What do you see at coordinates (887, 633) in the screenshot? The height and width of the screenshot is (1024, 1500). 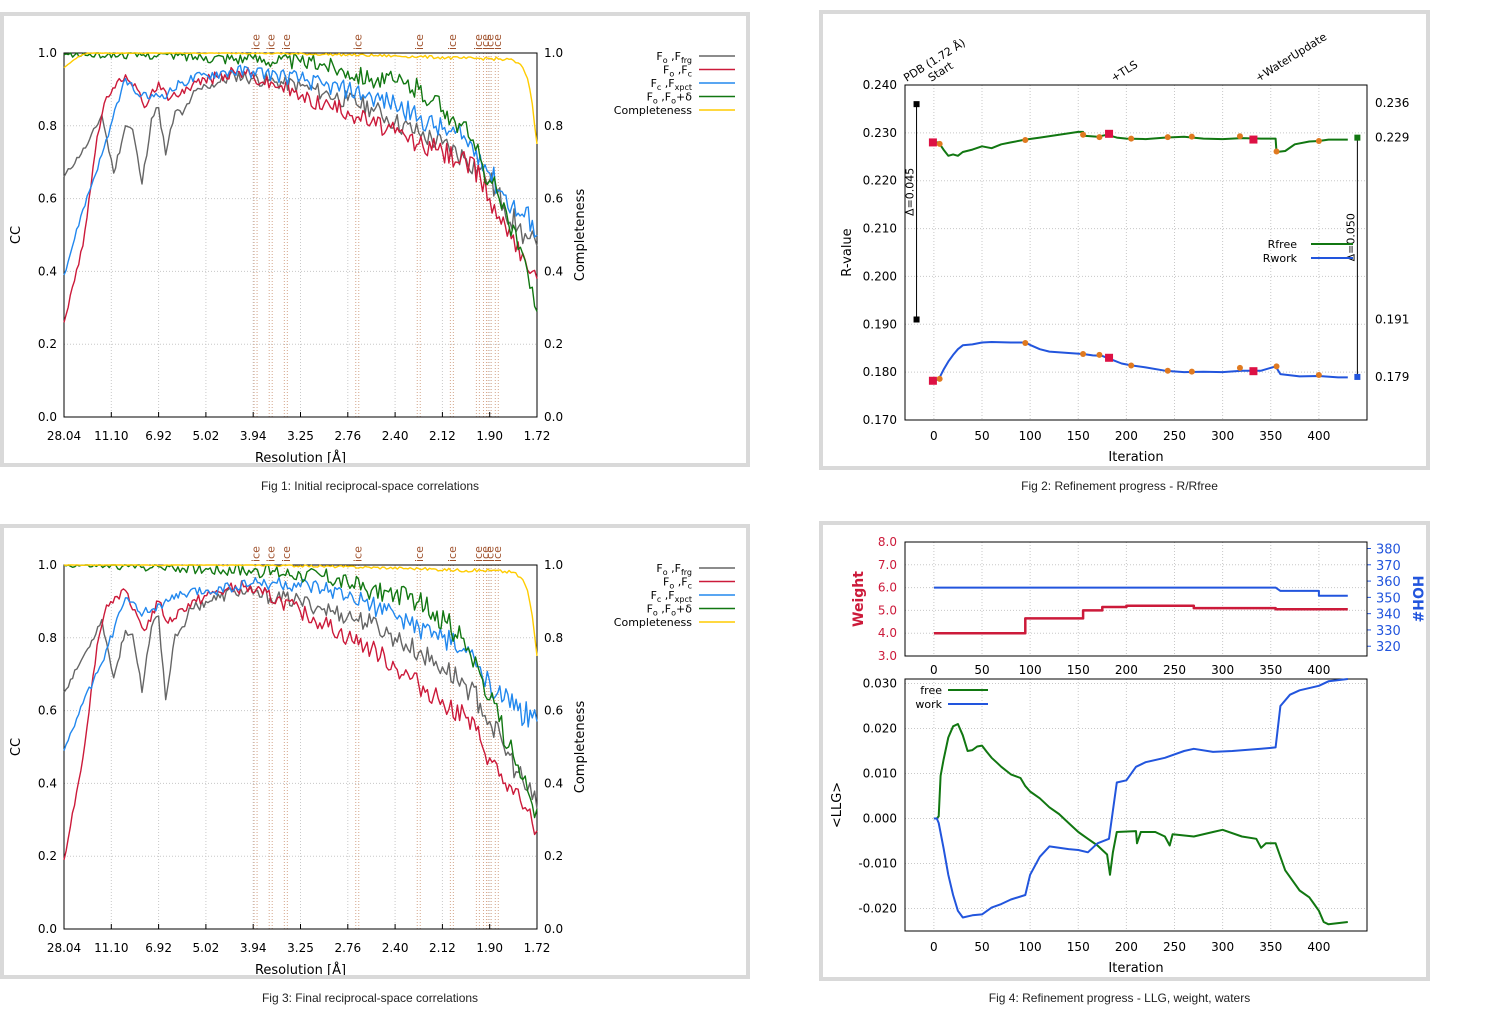 I see `weight-tick-label: 4.0` at bounding box center [887, 633].